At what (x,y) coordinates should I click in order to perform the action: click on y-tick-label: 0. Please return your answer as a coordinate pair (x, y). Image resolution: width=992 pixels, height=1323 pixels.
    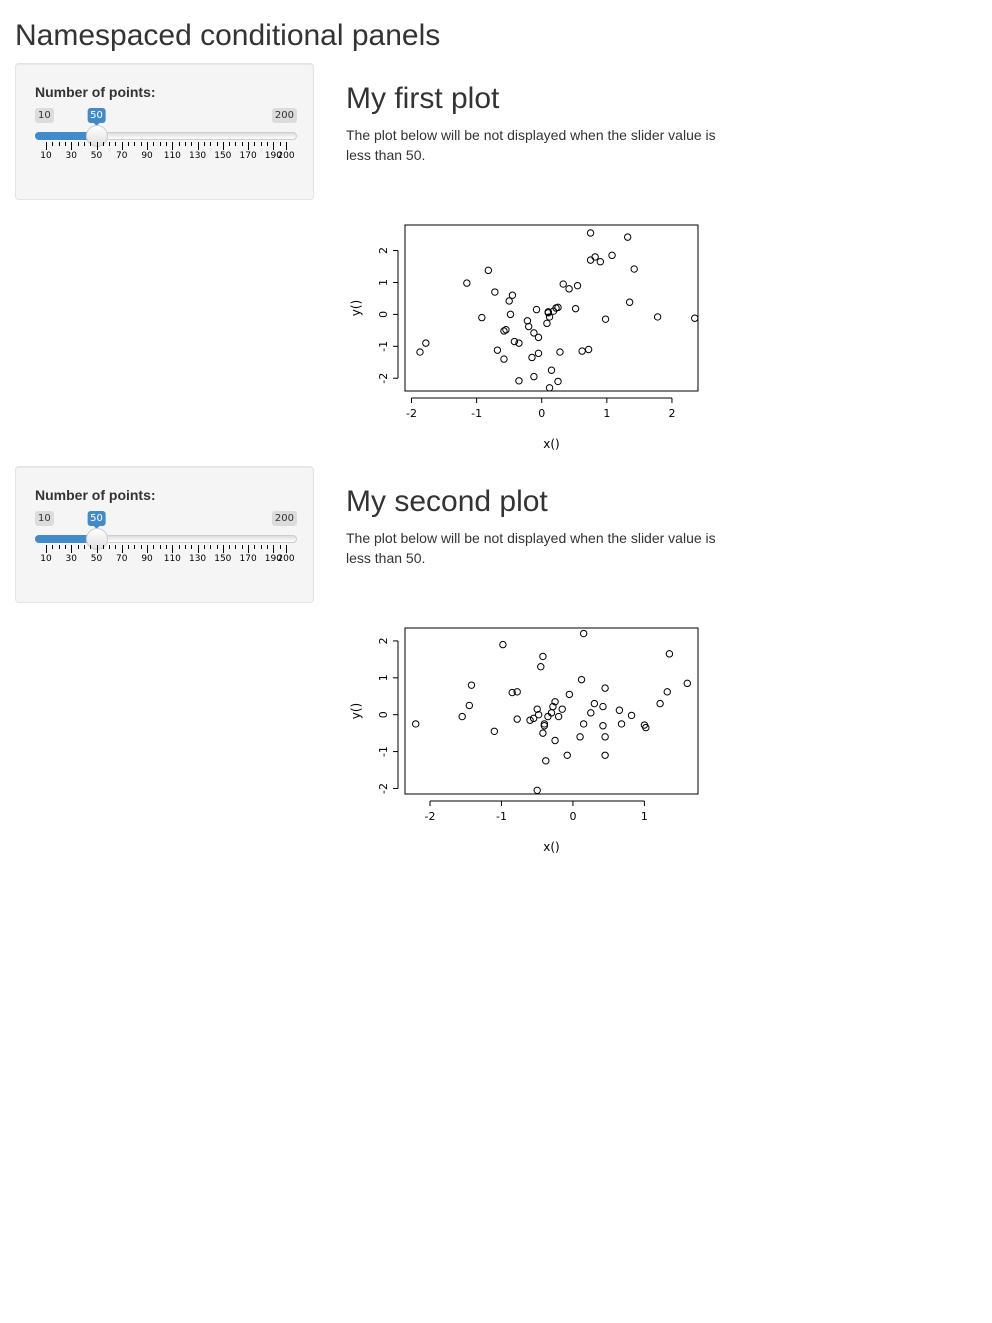
    Looking at the image, I should click on (383, 314).